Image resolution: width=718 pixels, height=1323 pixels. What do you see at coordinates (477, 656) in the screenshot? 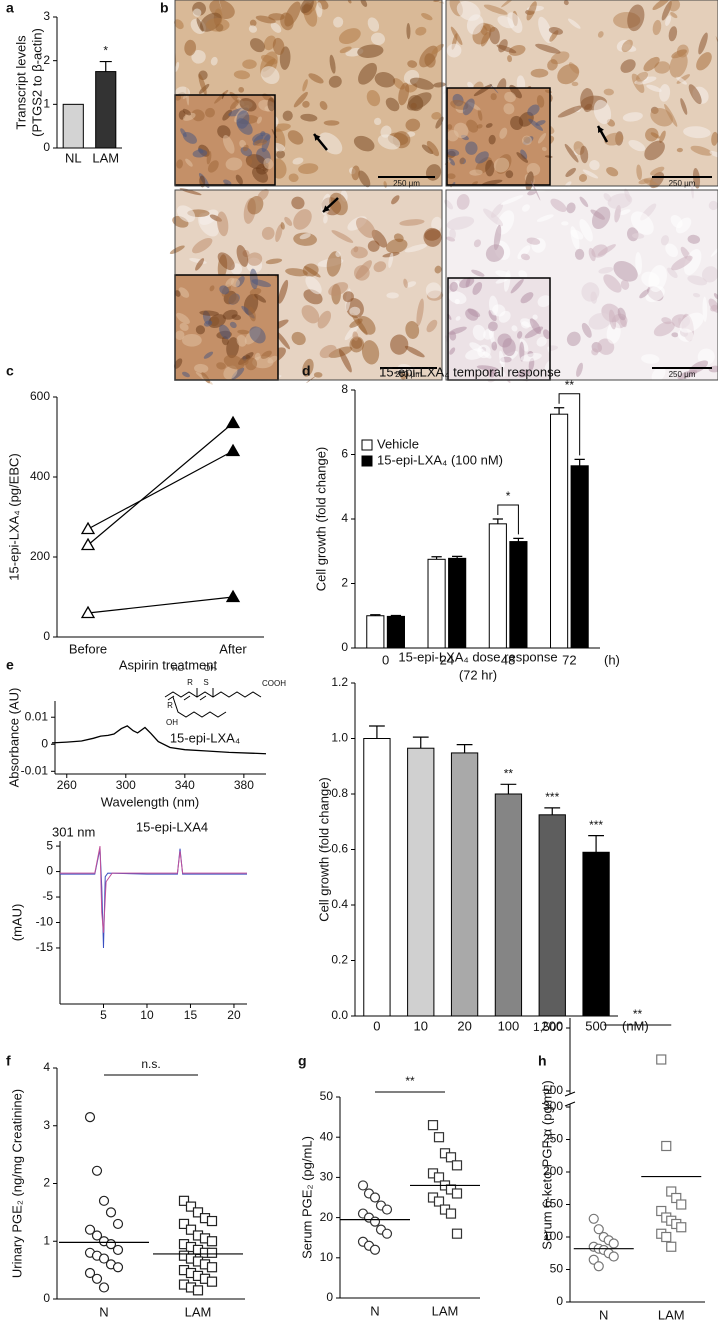
I see `chart-title: 15-epi-LXA₄ dose response` at bounding box center [477, 656].